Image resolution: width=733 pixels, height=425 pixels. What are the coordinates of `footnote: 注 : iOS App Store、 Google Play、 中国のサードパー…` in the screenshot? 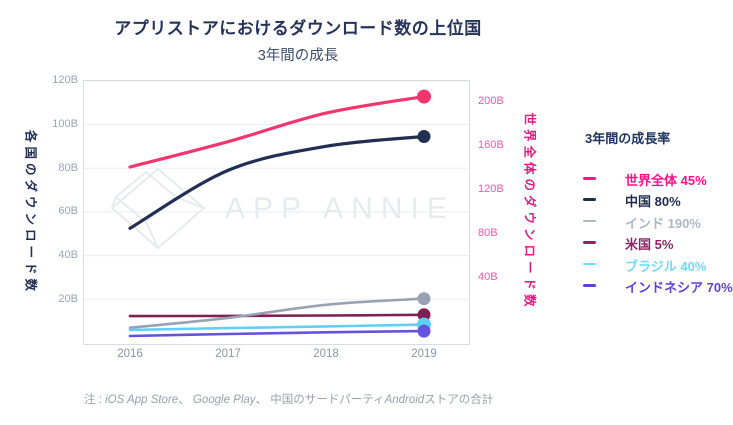 It's located at (288, 399).